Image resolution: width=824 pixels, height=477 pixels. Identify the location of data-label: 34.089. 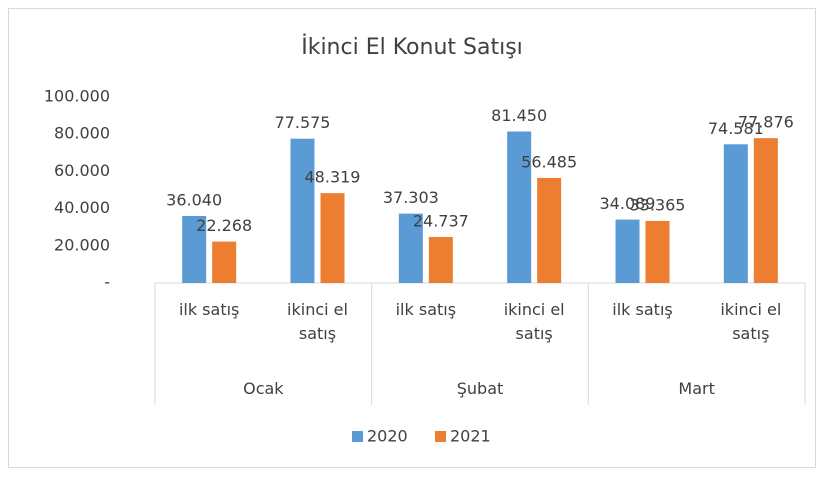
(628, 203).